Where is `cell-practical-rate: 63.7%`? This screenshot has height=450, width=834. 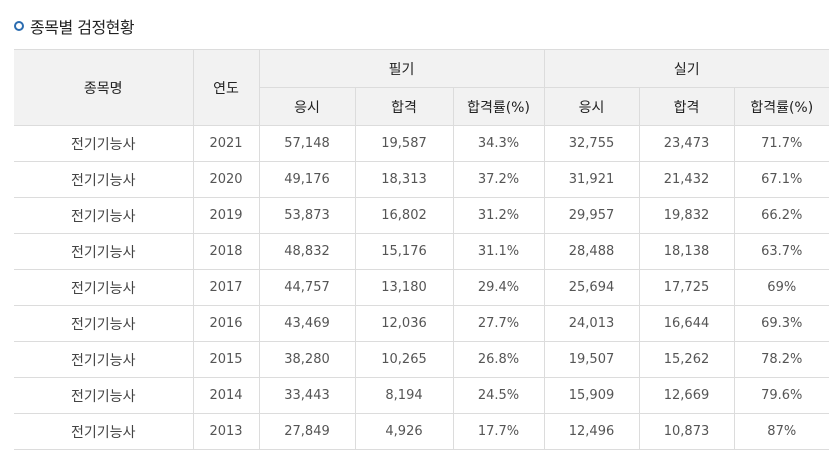
cell-practical-rate: 63.7% is located at coordinates (781, 251).